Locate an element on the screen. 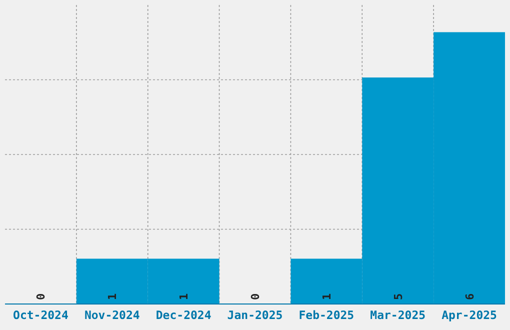  data-label: 5 is located at coordinates (398, 296).